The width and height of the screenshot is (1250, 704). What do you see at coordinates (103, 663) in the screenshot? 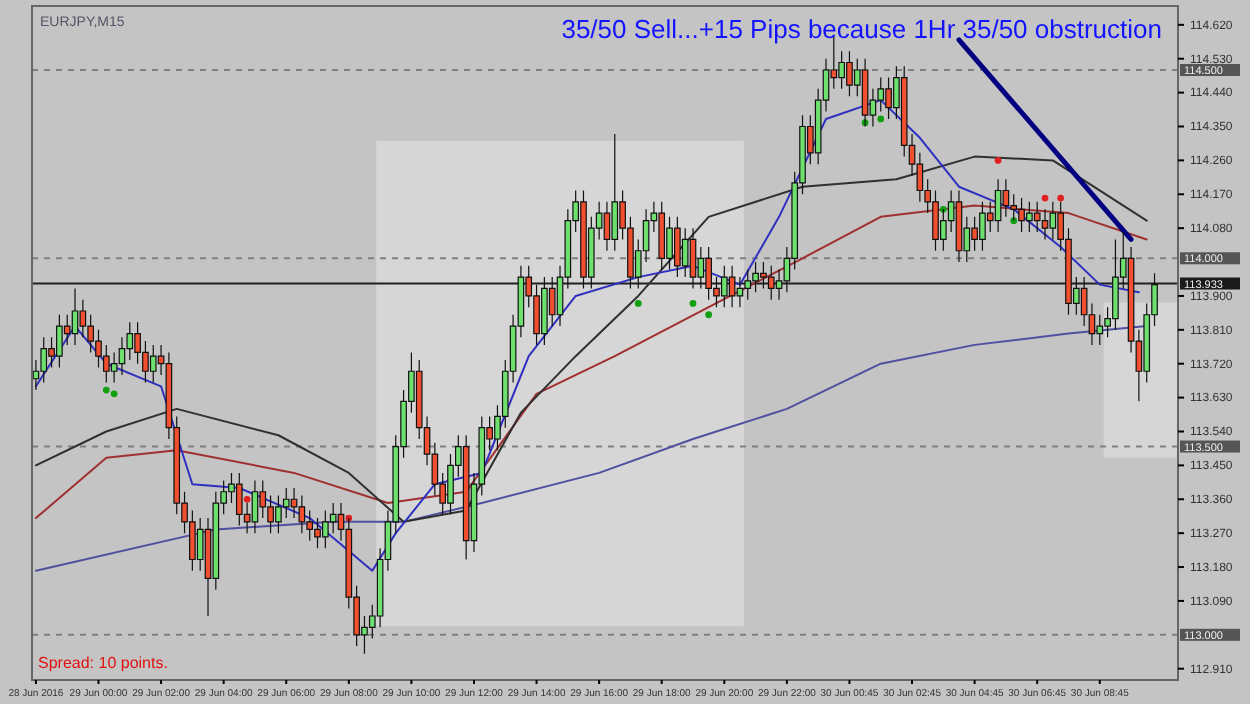
I see `annotation: Spread: 10 points.` at bounding box center [103, 663].